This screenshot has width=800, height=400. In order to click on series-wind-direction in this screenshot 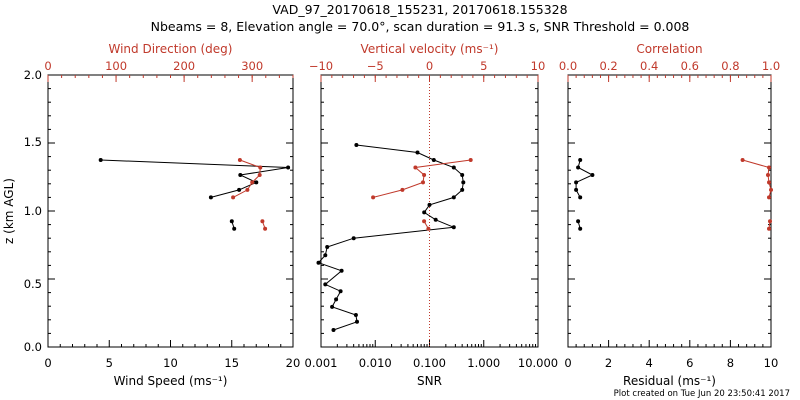, I will do `click(249, 194)`.